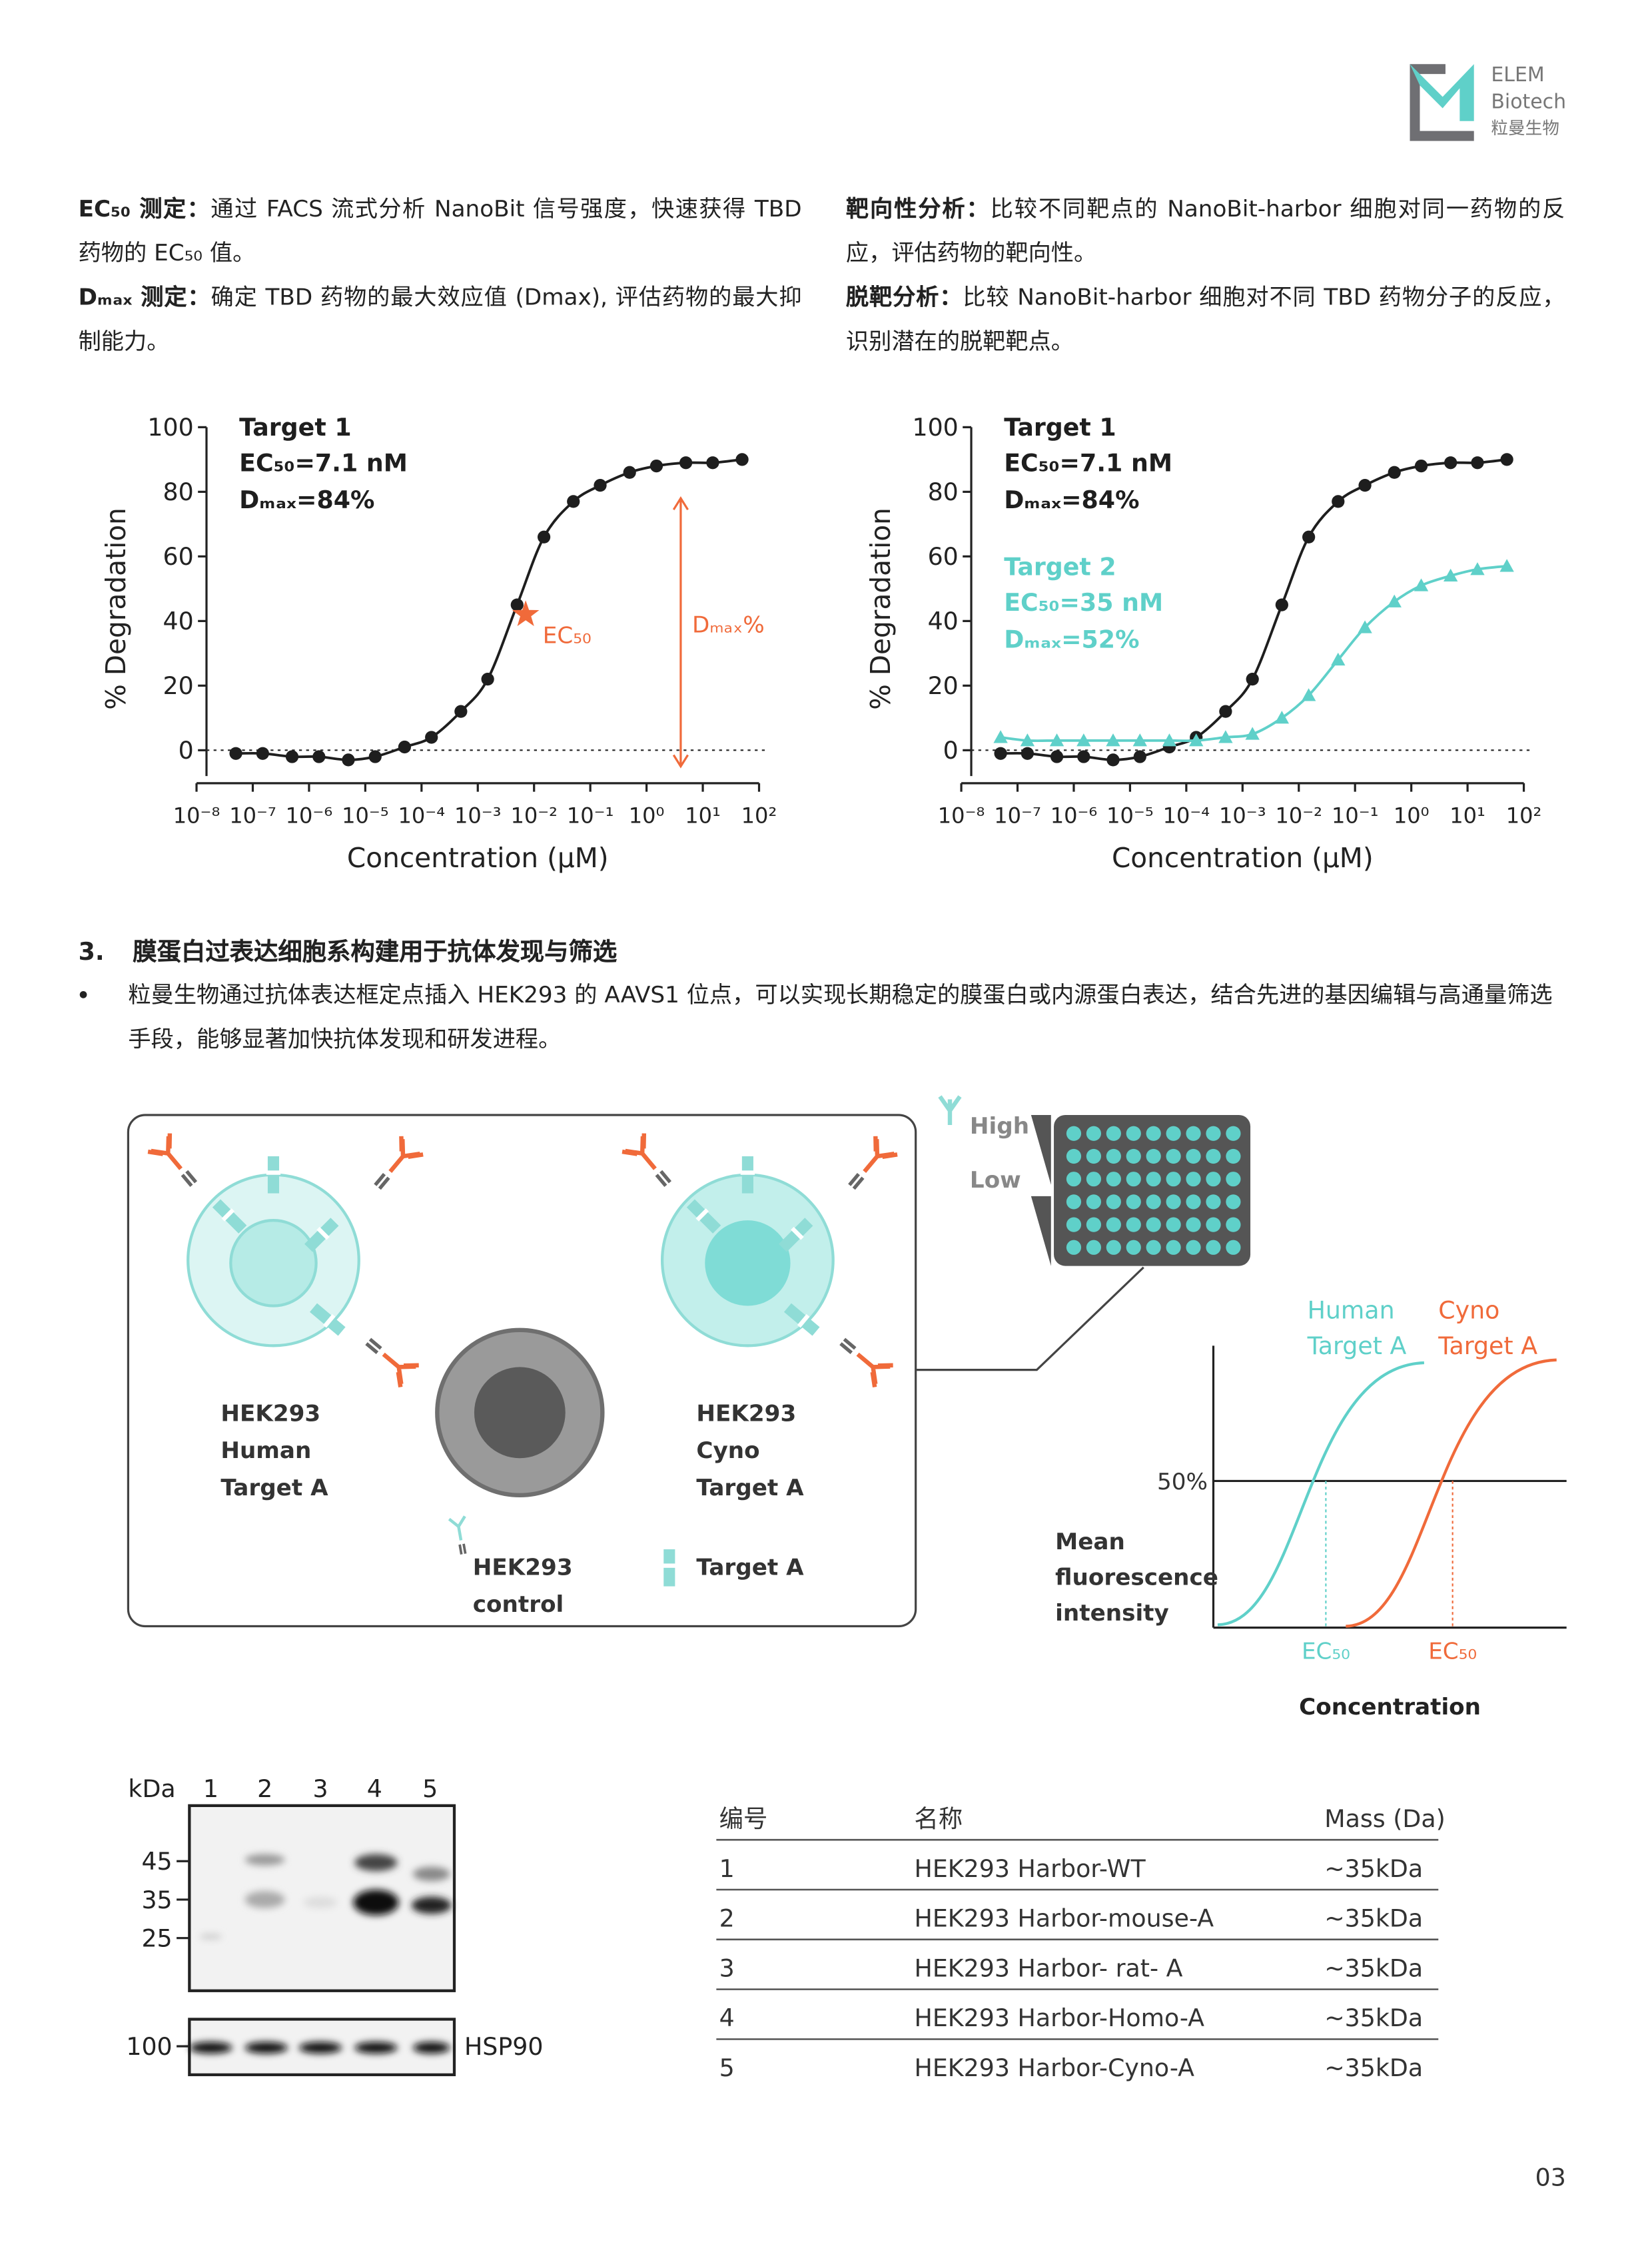  Describe the element at coordinates (1488, 102) in the screenshot. I see `logo: ELEM Biotech 粒曼生物` at that location.